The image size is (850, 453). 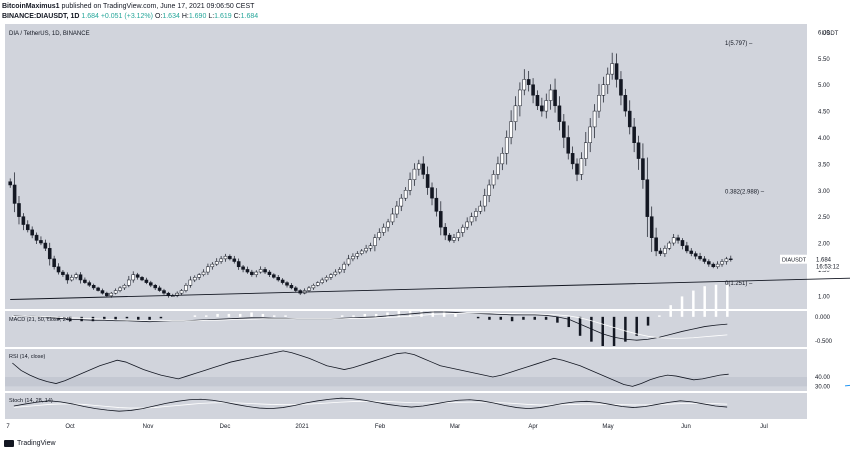 I want to click on footer: TradingView, so click(x=30, y=443).